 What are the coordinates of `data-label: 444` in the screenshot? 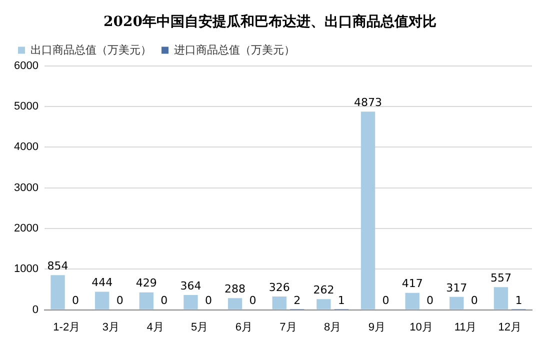 It's located at (102, 283).